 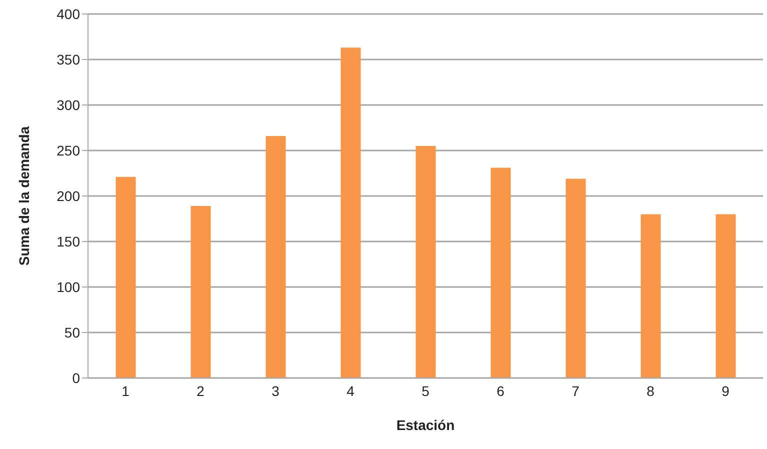 I want to click on y-tick-label: 350, so click(x=68, y=59).